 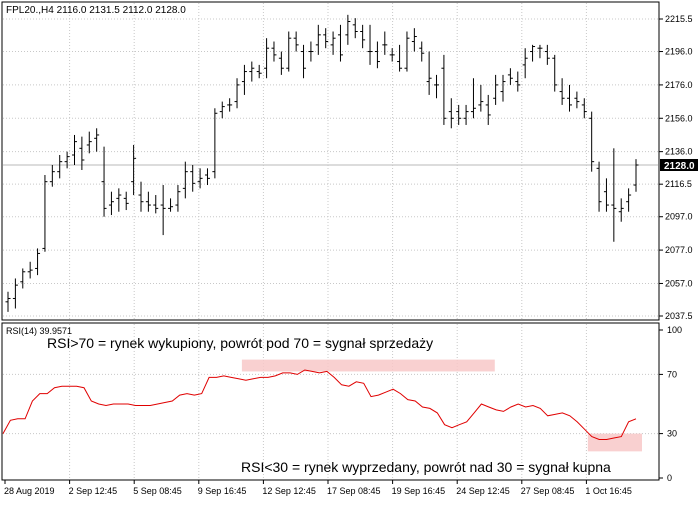 What do you see at coordinates (669, 478) in the screenshot?
I see `rsi-tick-label: 0` at bounding box center [669, 478].